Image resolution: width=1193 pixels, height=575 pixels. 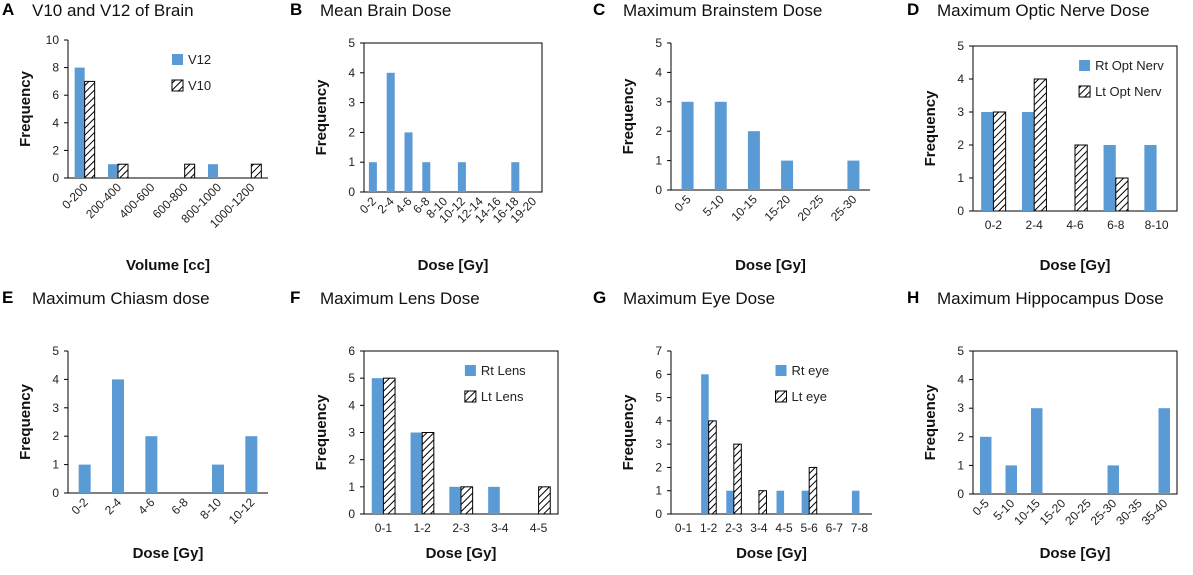 I want to click on y-tick-label: 5, so click(x=351, y=378).